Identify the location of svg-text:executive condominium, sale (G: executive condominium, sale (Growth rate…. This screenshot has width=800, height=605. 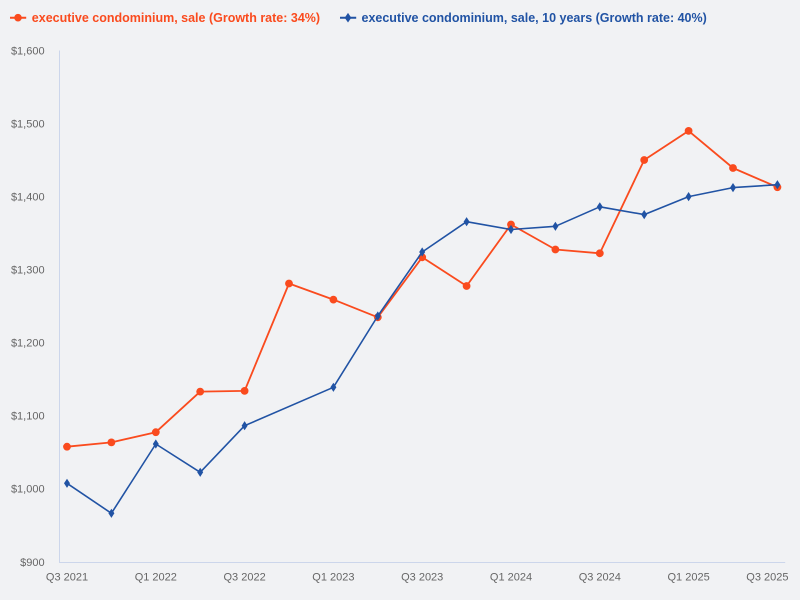
(176, 18).